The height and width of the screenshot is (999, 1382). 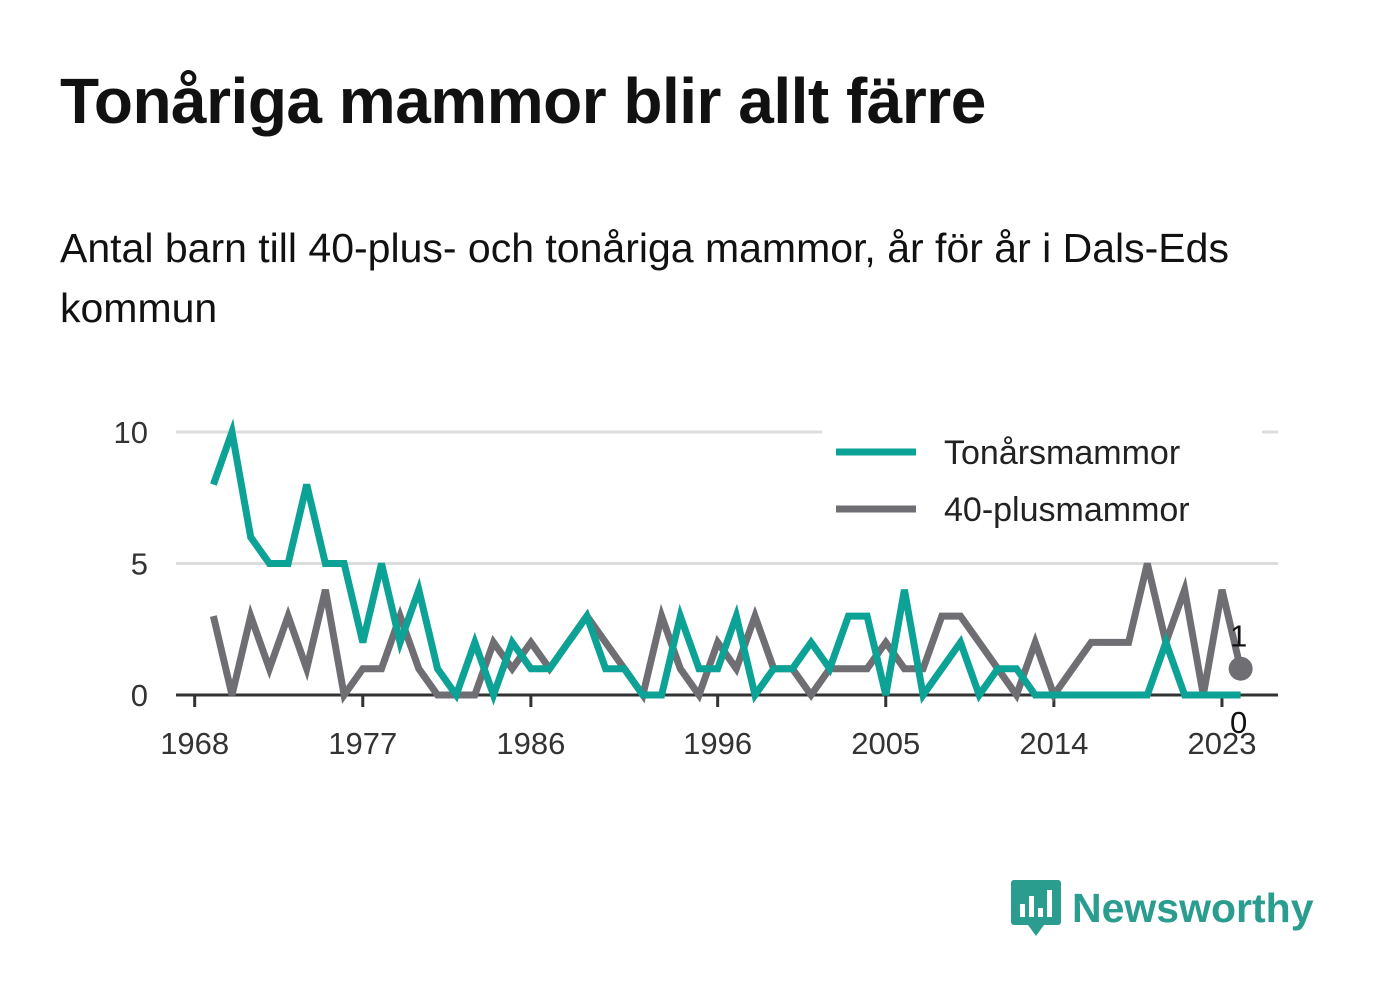 What do you see at coordinates (1240, 668) in the screenshot?
I see `end-point-marker` at bounding box center [1240, 668].